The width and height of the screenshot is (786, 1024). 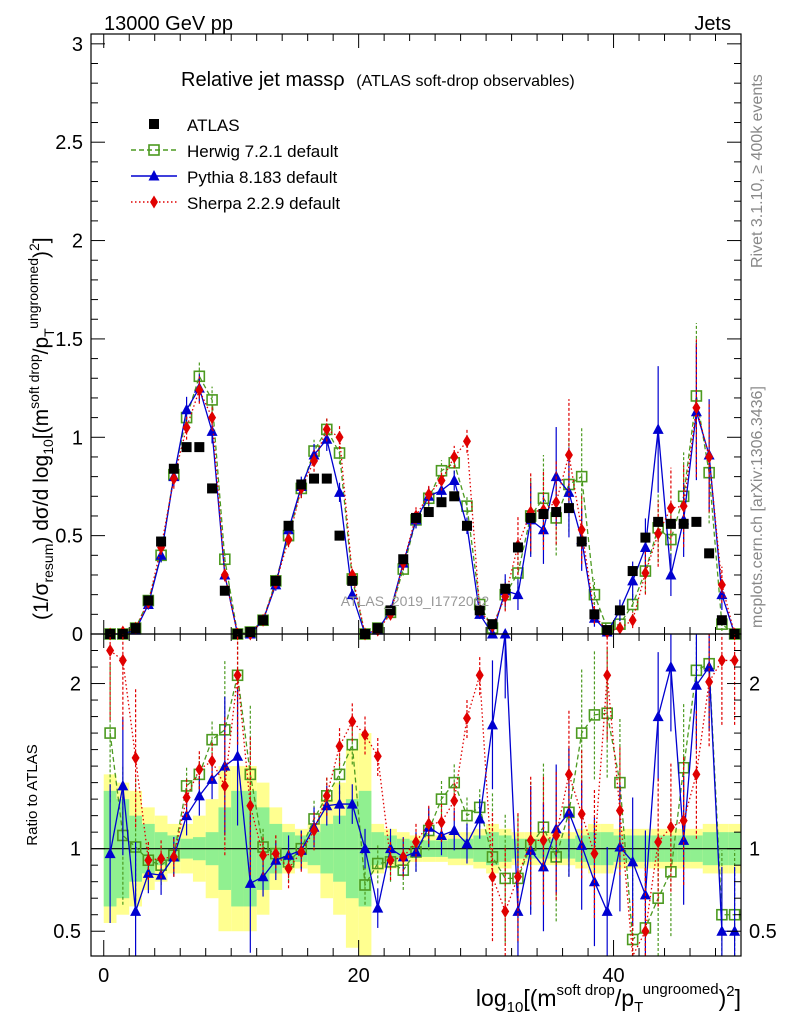 I want to click on ylabel-sup-softdrop: soft drop, so click(x=34, y=381).